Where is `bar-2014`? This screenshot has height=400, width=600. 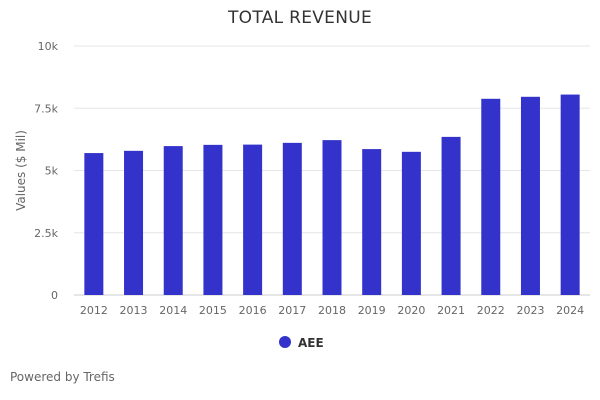 bar-2014 is located at coordinates (173, 220).